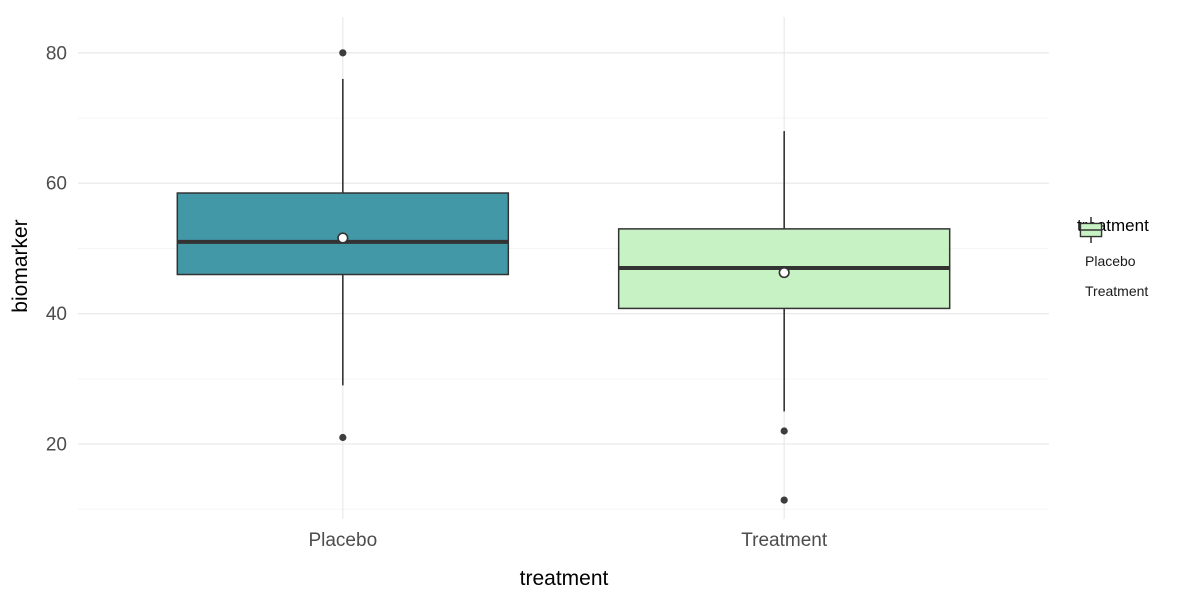 The image size is (1200, 600). Describe the element at coordinates (1136, 246) in the screenshot. I see `legend-item-placebo: Placebo` at that location.